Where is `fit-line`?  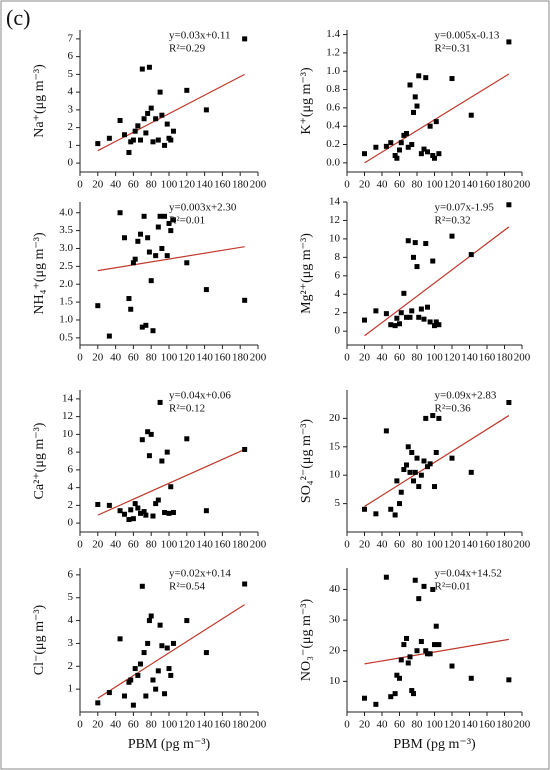
fit-line is located at coordinates (171, 651).